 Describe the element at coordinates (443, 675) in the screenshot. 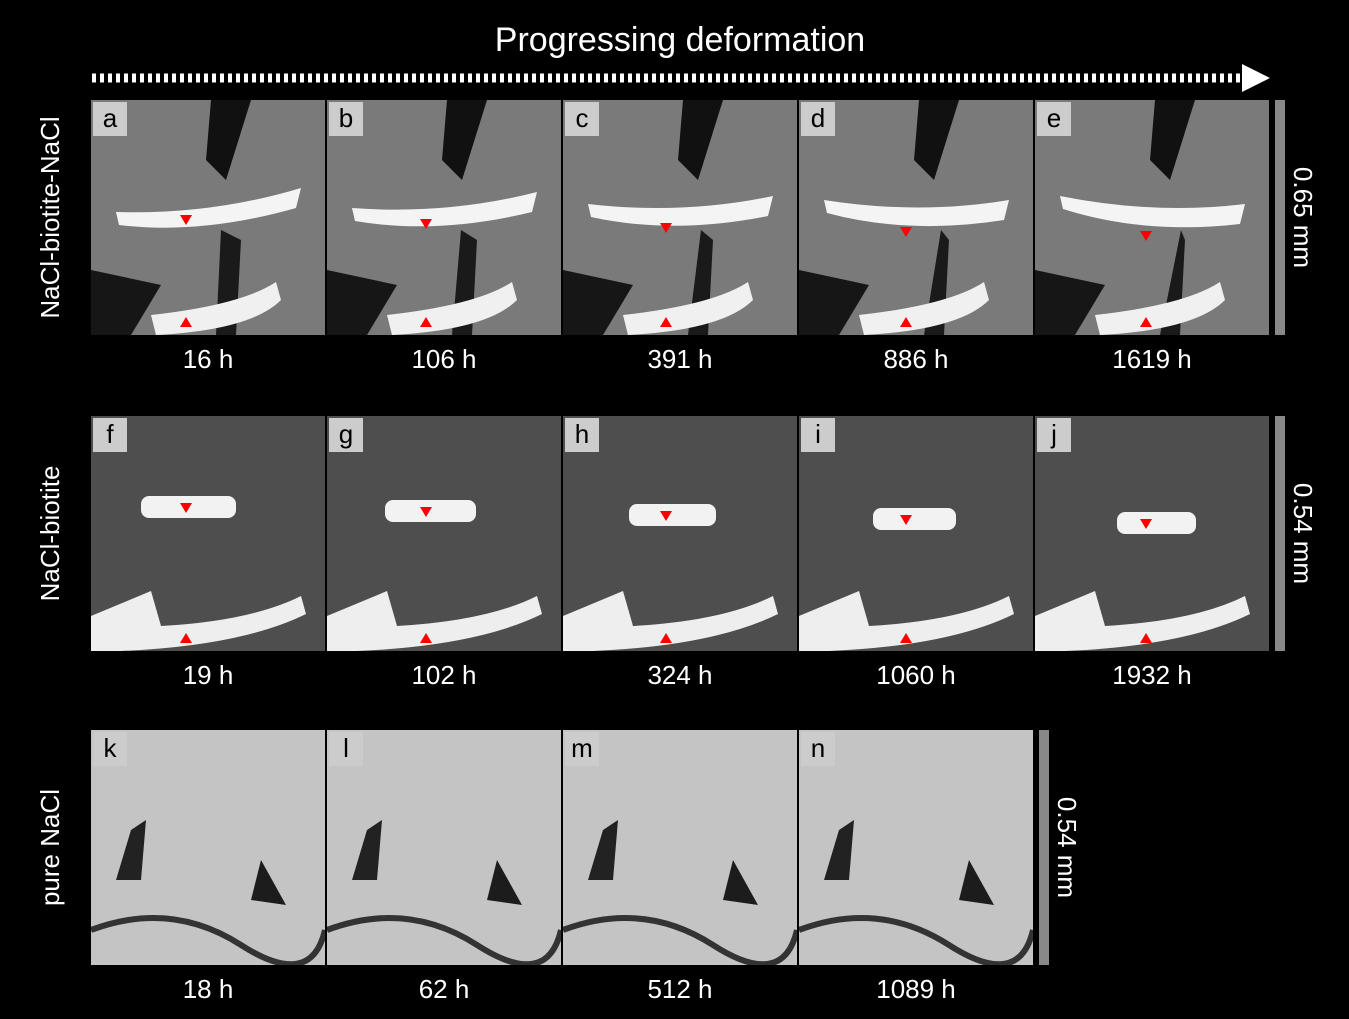

I see `time-label: 102 h` at that location.